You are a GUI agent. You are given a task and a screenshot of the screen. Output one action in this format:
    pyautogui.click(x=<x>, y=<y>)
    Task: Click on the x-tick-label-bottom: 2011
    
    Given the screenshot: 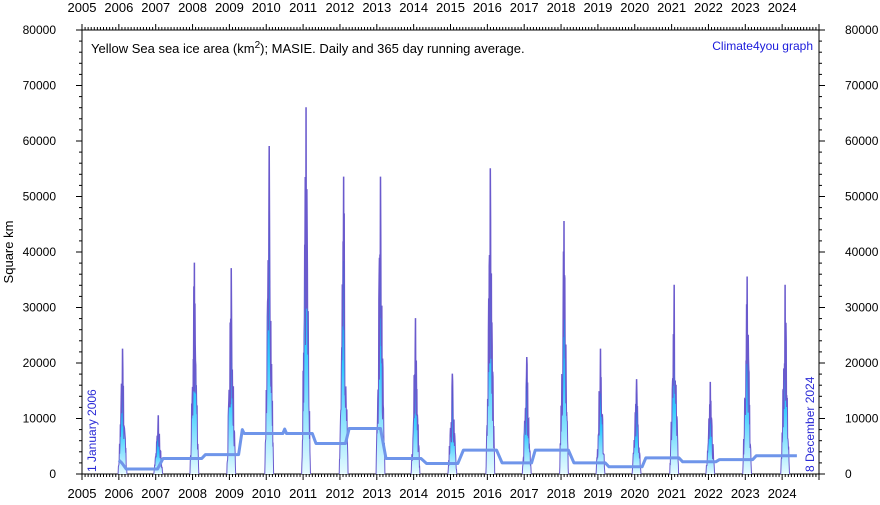 What is the action you would take?
    pyautogui.click(x=303, y=493)
    